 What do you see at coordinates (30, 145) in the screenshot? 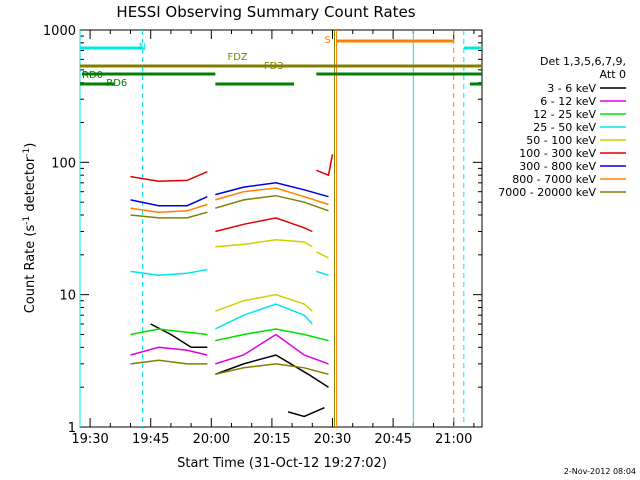
I see `y-axis-title-c: )` at bounding box center [30, 145].